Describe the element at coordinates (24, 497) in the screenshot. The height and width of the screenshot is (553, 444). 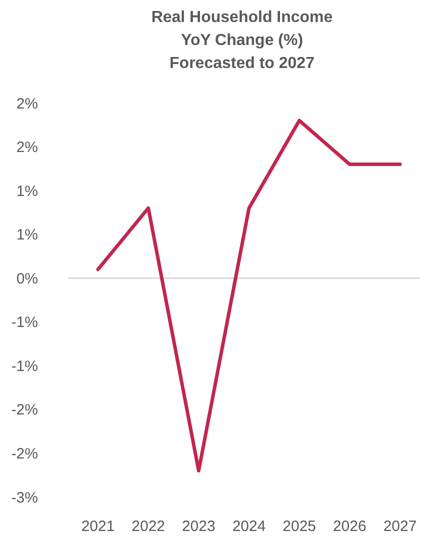
I see `y-tick-label: -3%` at that location.